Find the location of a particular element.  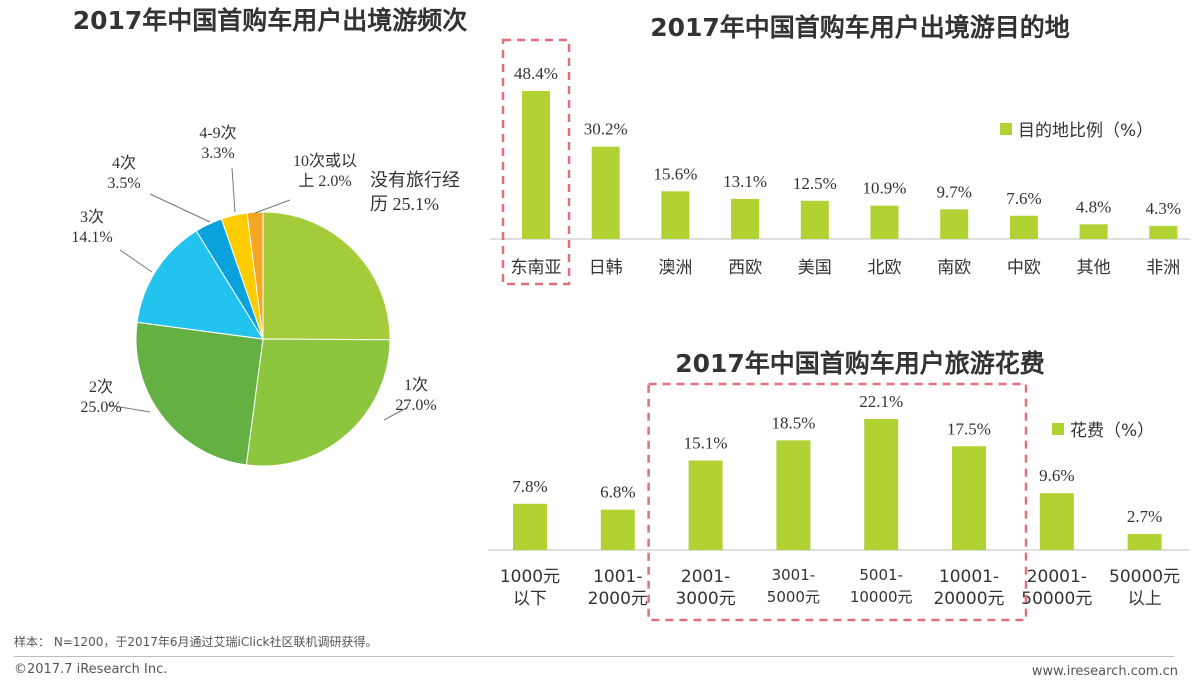

bar-value-label: 4.3% is located at coordinates (1163, 208).